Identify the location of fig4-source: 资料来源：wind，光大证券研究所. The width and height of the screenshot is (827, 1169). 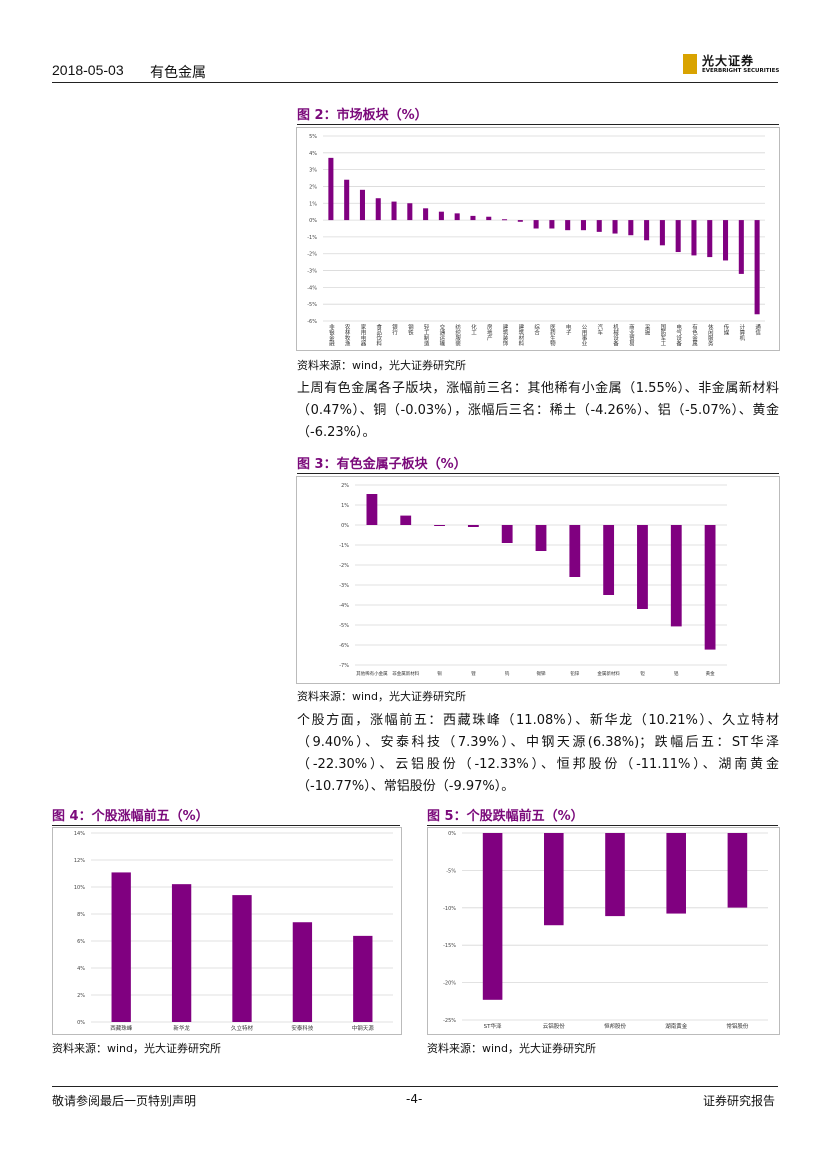
(137, 1048).